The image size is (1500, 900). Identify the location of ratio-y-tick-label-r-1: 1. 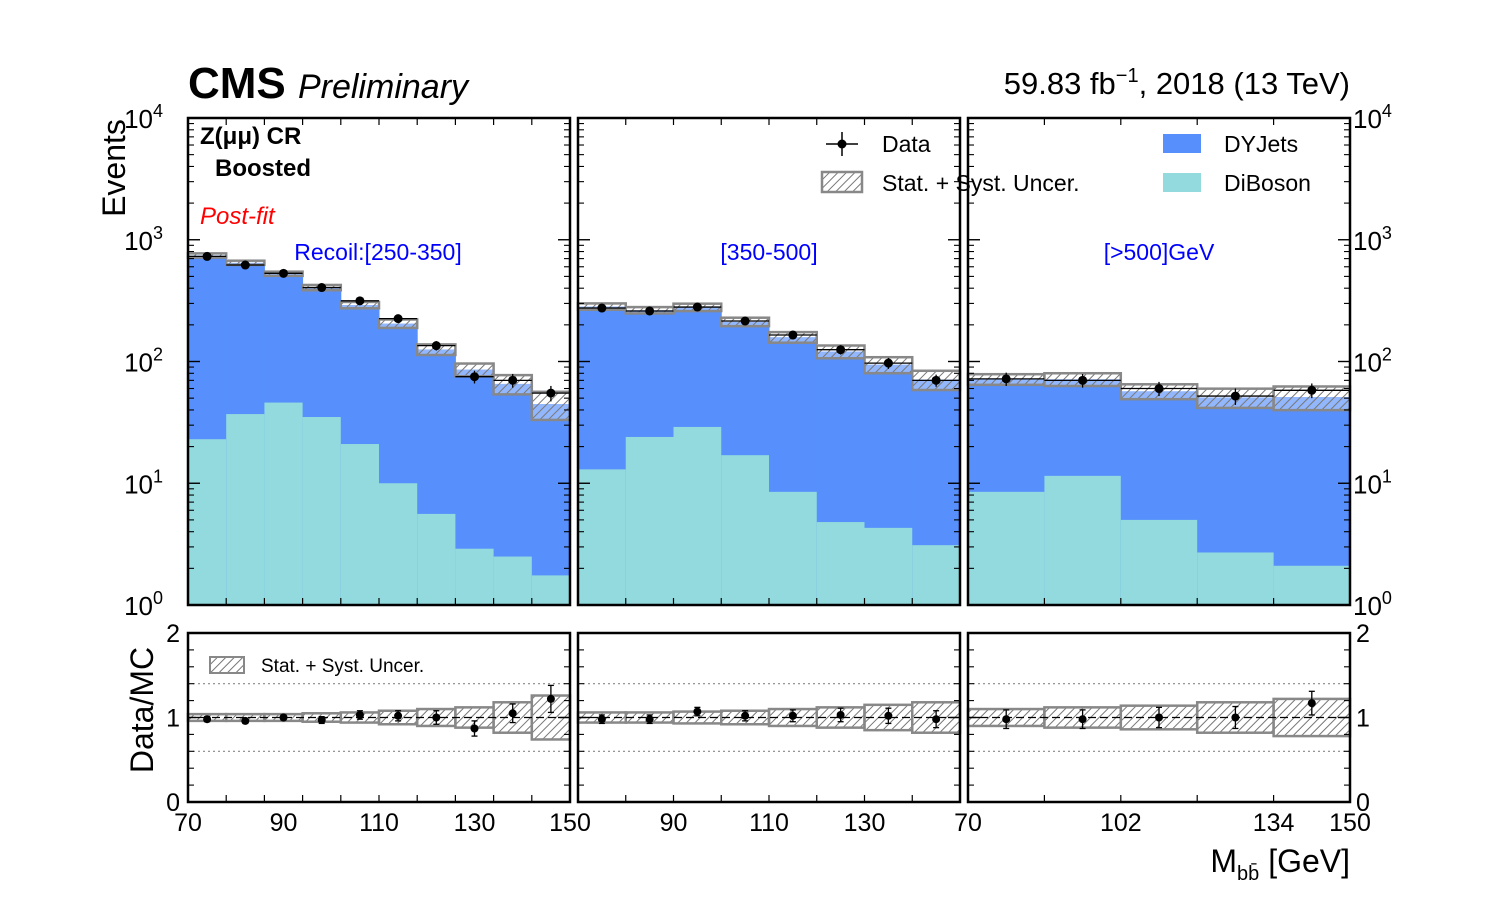
(1363, 719).